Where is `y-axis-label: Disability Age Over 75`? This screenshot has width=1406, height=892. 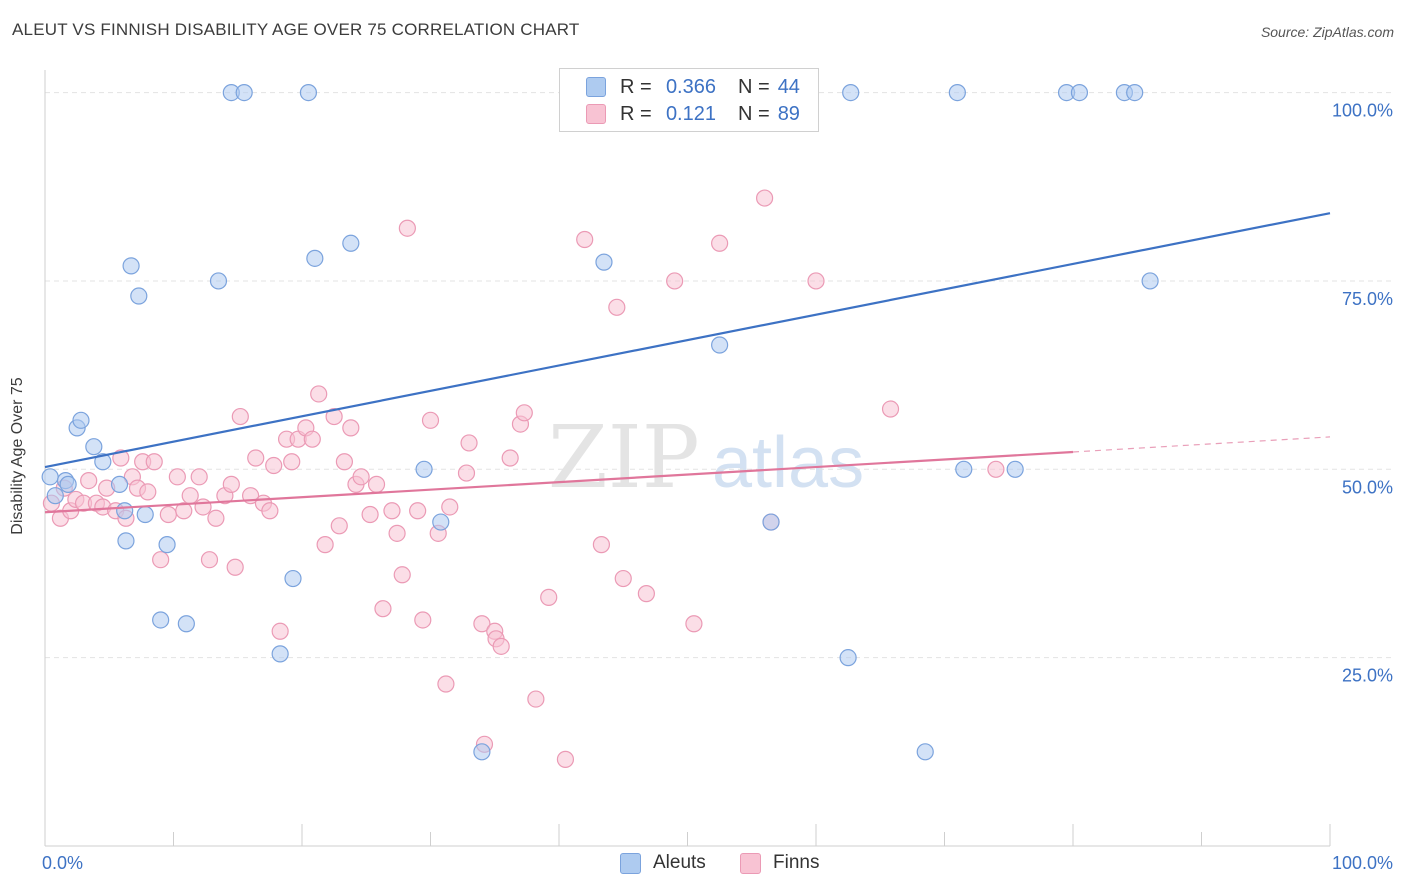 y-axis-label: Disability Age Over 75 is located at coordinates (17, 456).